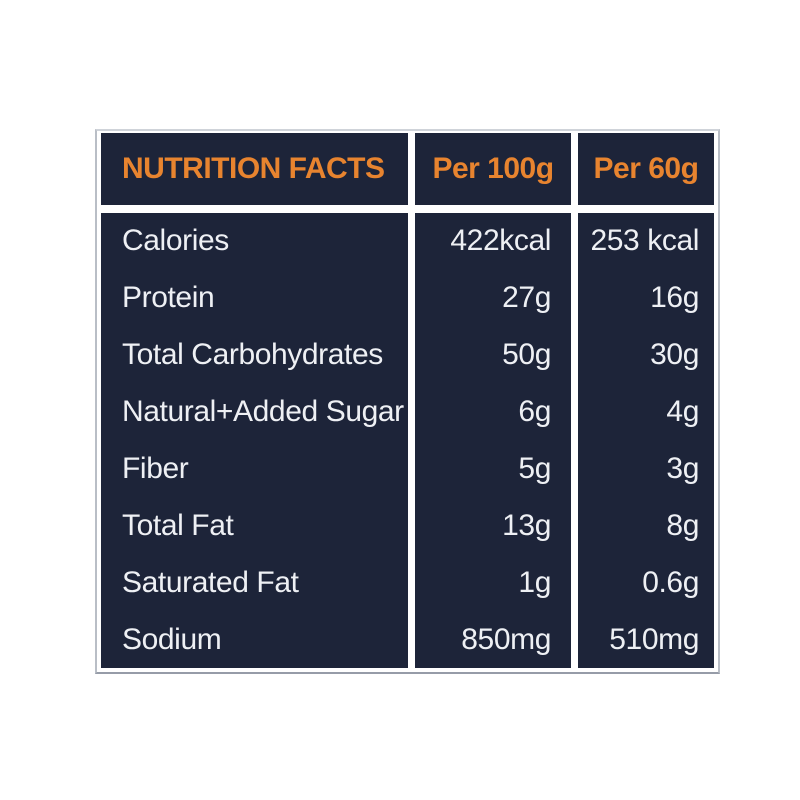  Describe the element at coordinates (493, 440) in the screenshot. I see `per-100g-values-column: 422kcal 27g 50g 6g 5g 13g 1g 850mg` at that location.